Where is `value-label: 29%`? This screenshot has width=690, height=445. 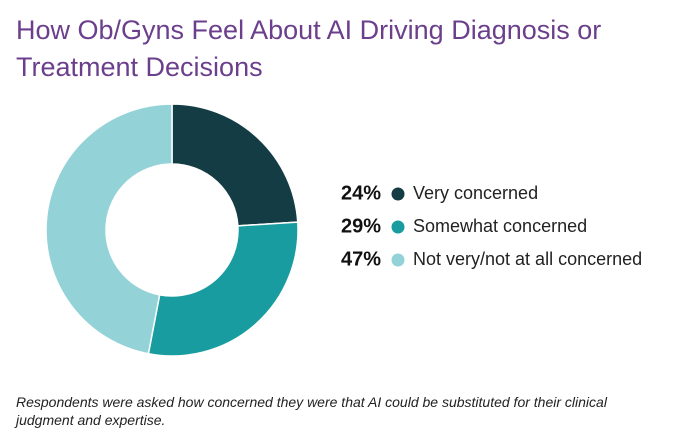
value-label: 29% is located at coordinates (361, 226).